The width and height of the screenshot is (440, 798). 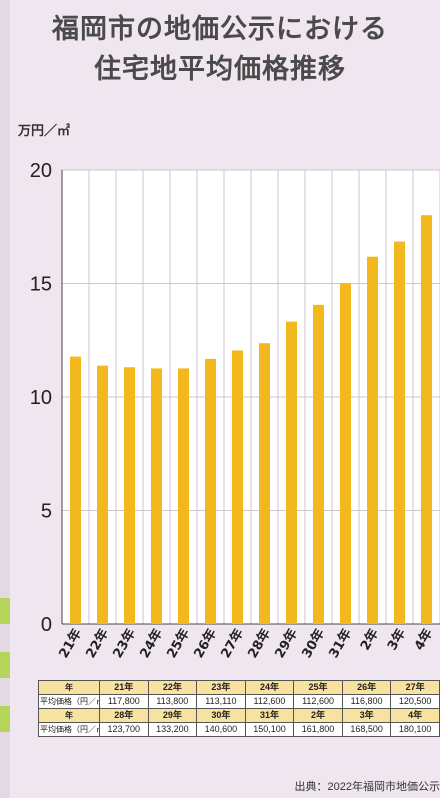 I want to click on y-axis-unit-label: 万円／㎡, so click(x=44, y=131).